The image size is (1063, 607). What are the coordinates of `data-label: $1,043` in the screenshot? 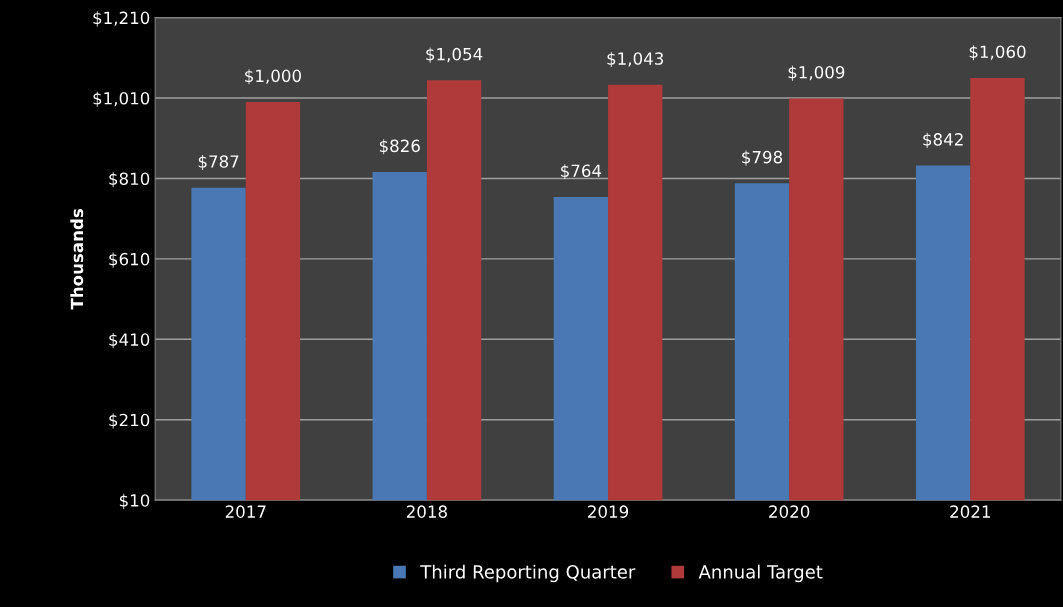 It's located at (635, 59).